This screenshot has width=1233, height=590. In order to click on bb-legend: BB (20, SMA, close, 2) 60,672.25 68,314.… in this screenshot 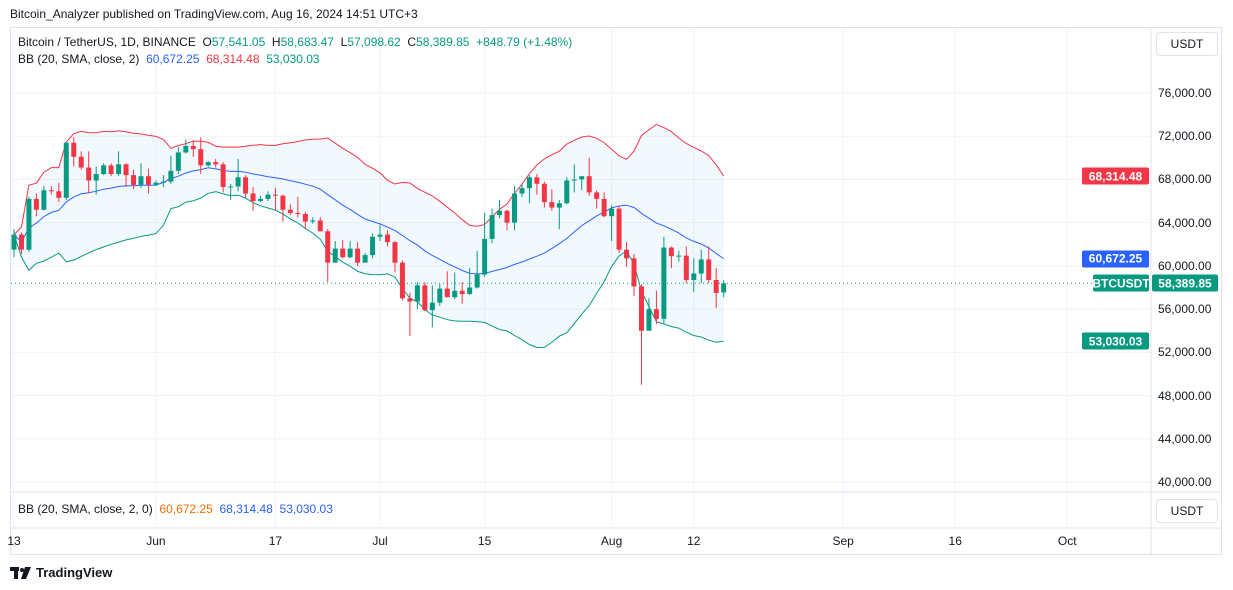, I will do `click(169, 59)`.